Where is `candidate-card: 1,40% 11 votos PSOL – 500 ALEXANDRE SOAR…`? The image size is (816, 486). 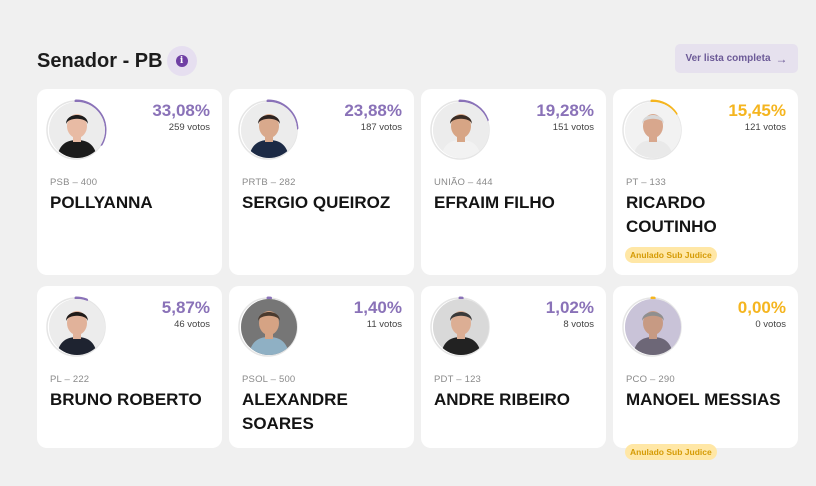 candidate-card: 1,40% 11 votos PSOL – 500 ALEXANDRE SOAR… is located at coordinates (321, 367).